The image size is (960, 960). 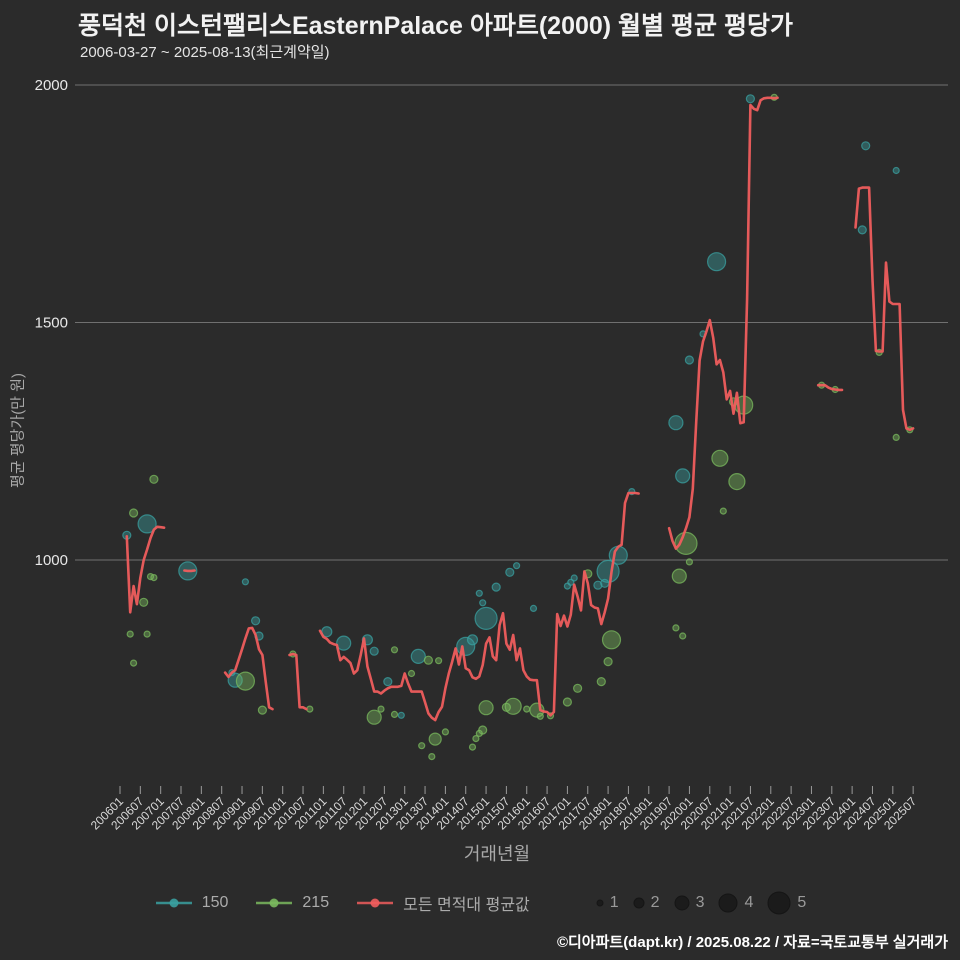 I want to click on size-legend-item: 1, so click(x=607, y=903).